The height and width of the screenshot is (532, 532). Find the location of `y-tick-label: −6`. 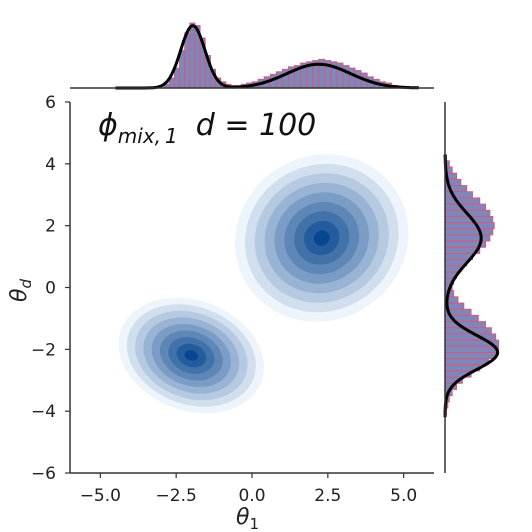

y-tick-label: −6 is located at coordinates (43, 474).